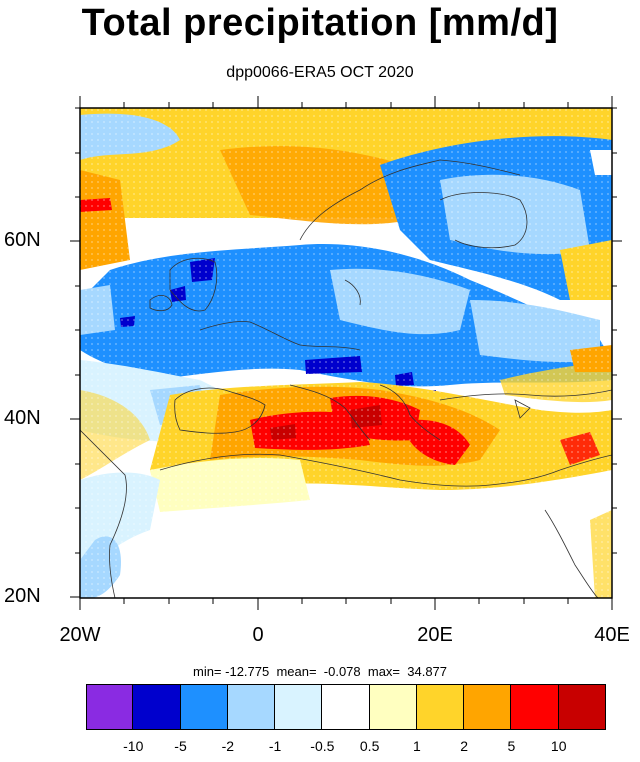 This screenshot has height=762, width=640. What do you see at coordinates (558, 746) in the screenshot?
I see `colorbar-tick-label: 10` at bounding box center [558, 746].